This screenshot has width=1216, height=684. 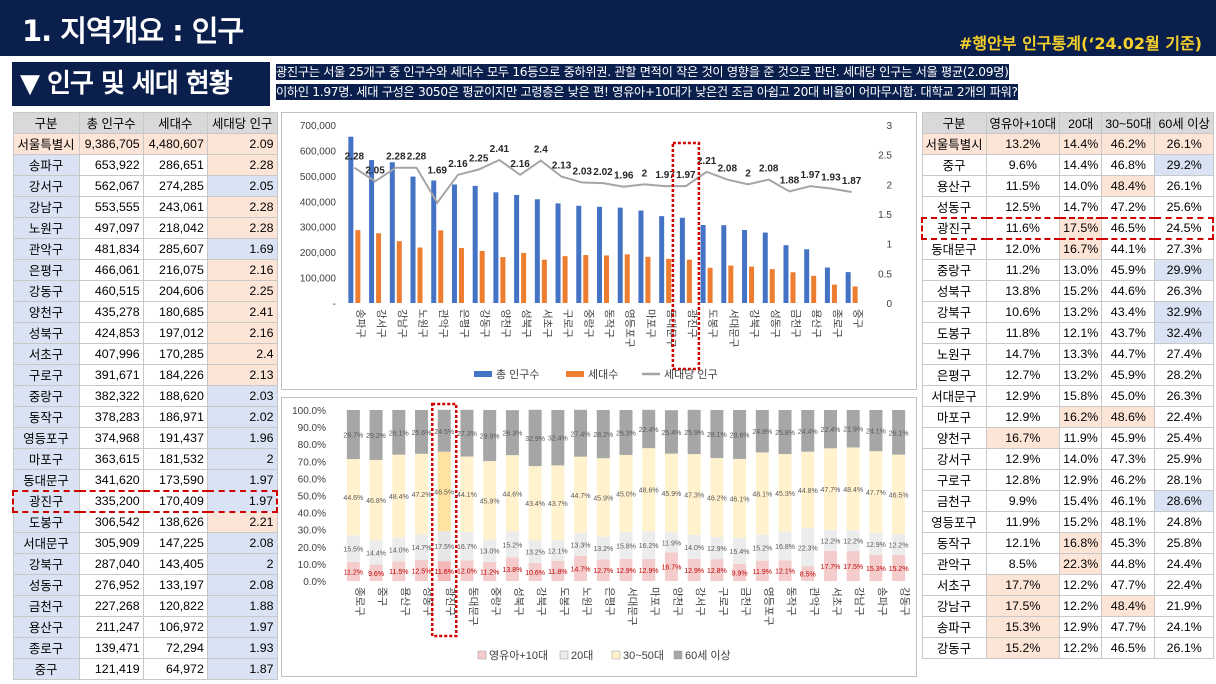 I want to click on cell-value: 2.16, so click(x=242, y=270).